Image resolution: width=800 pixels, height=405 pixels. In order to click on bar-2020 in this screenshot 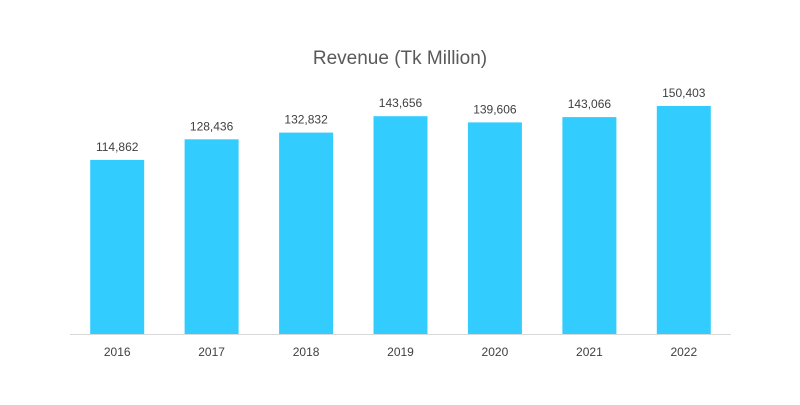, I will do `click(494, 228)`.